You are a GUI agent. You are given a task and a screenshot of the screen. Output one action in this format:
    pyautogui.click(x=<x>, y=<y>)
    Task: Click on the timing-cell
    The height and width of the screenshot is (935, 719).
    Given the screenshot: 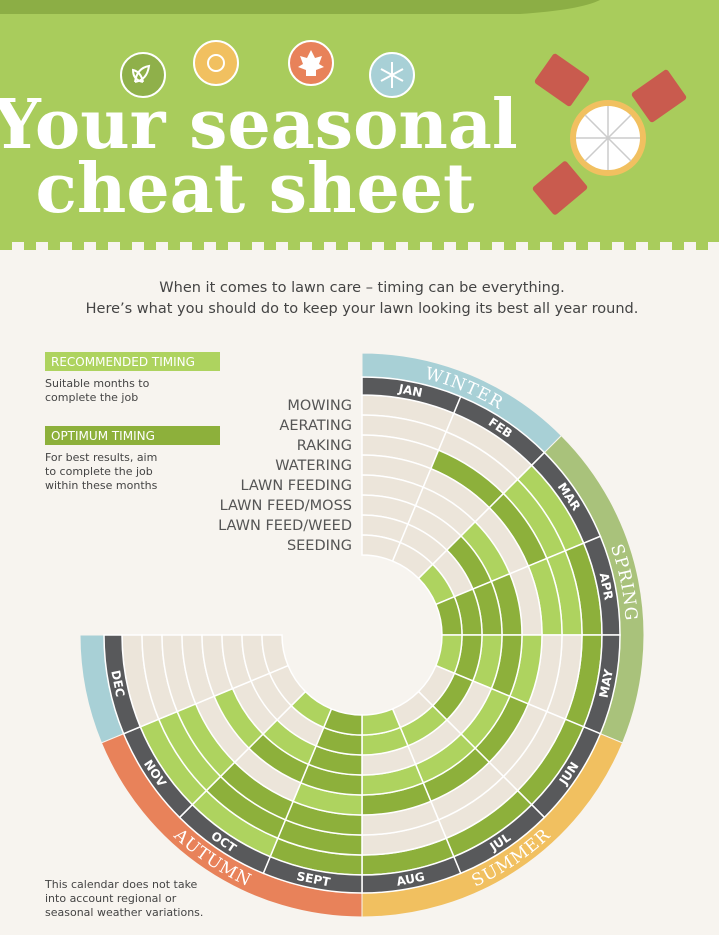 What is the action you would take?
    pyautogui.click(x=275, y=654)
    